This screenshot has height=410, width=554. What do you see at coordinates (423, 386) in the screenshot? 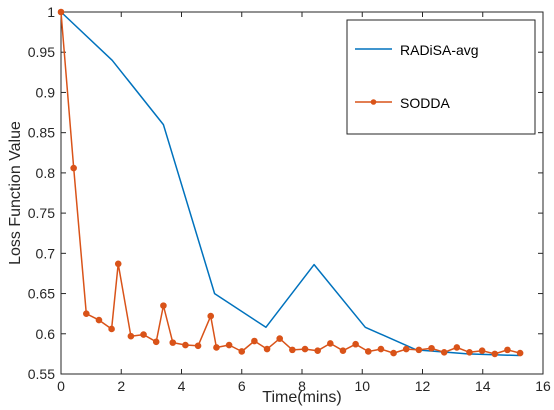
I see `x-tick-label: 12` at bounding box center [423, 386].